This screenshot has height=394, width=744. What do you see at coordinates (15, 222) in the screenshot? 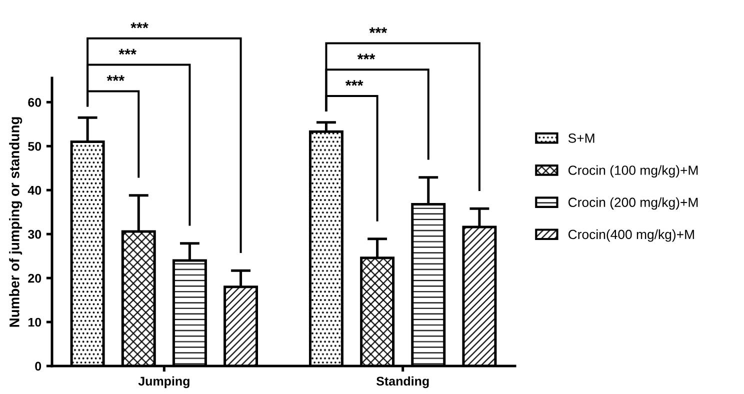
I see `y-axis-title: Number of jumping or standung` at bounding box center [15, 222].